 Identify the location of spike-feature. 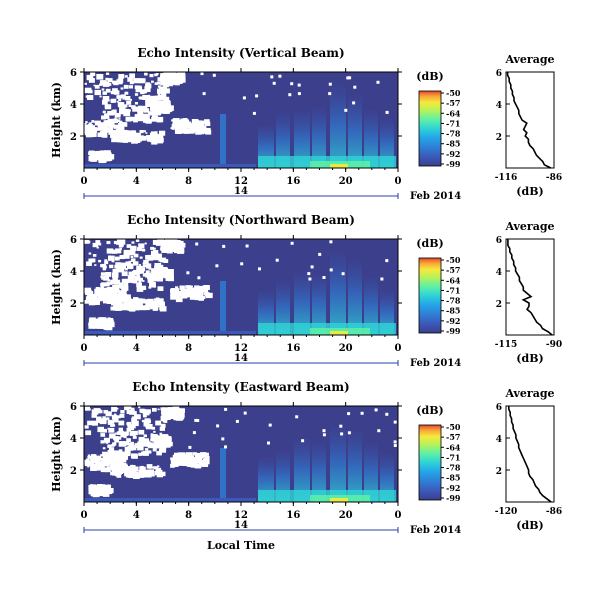
(223, 139).